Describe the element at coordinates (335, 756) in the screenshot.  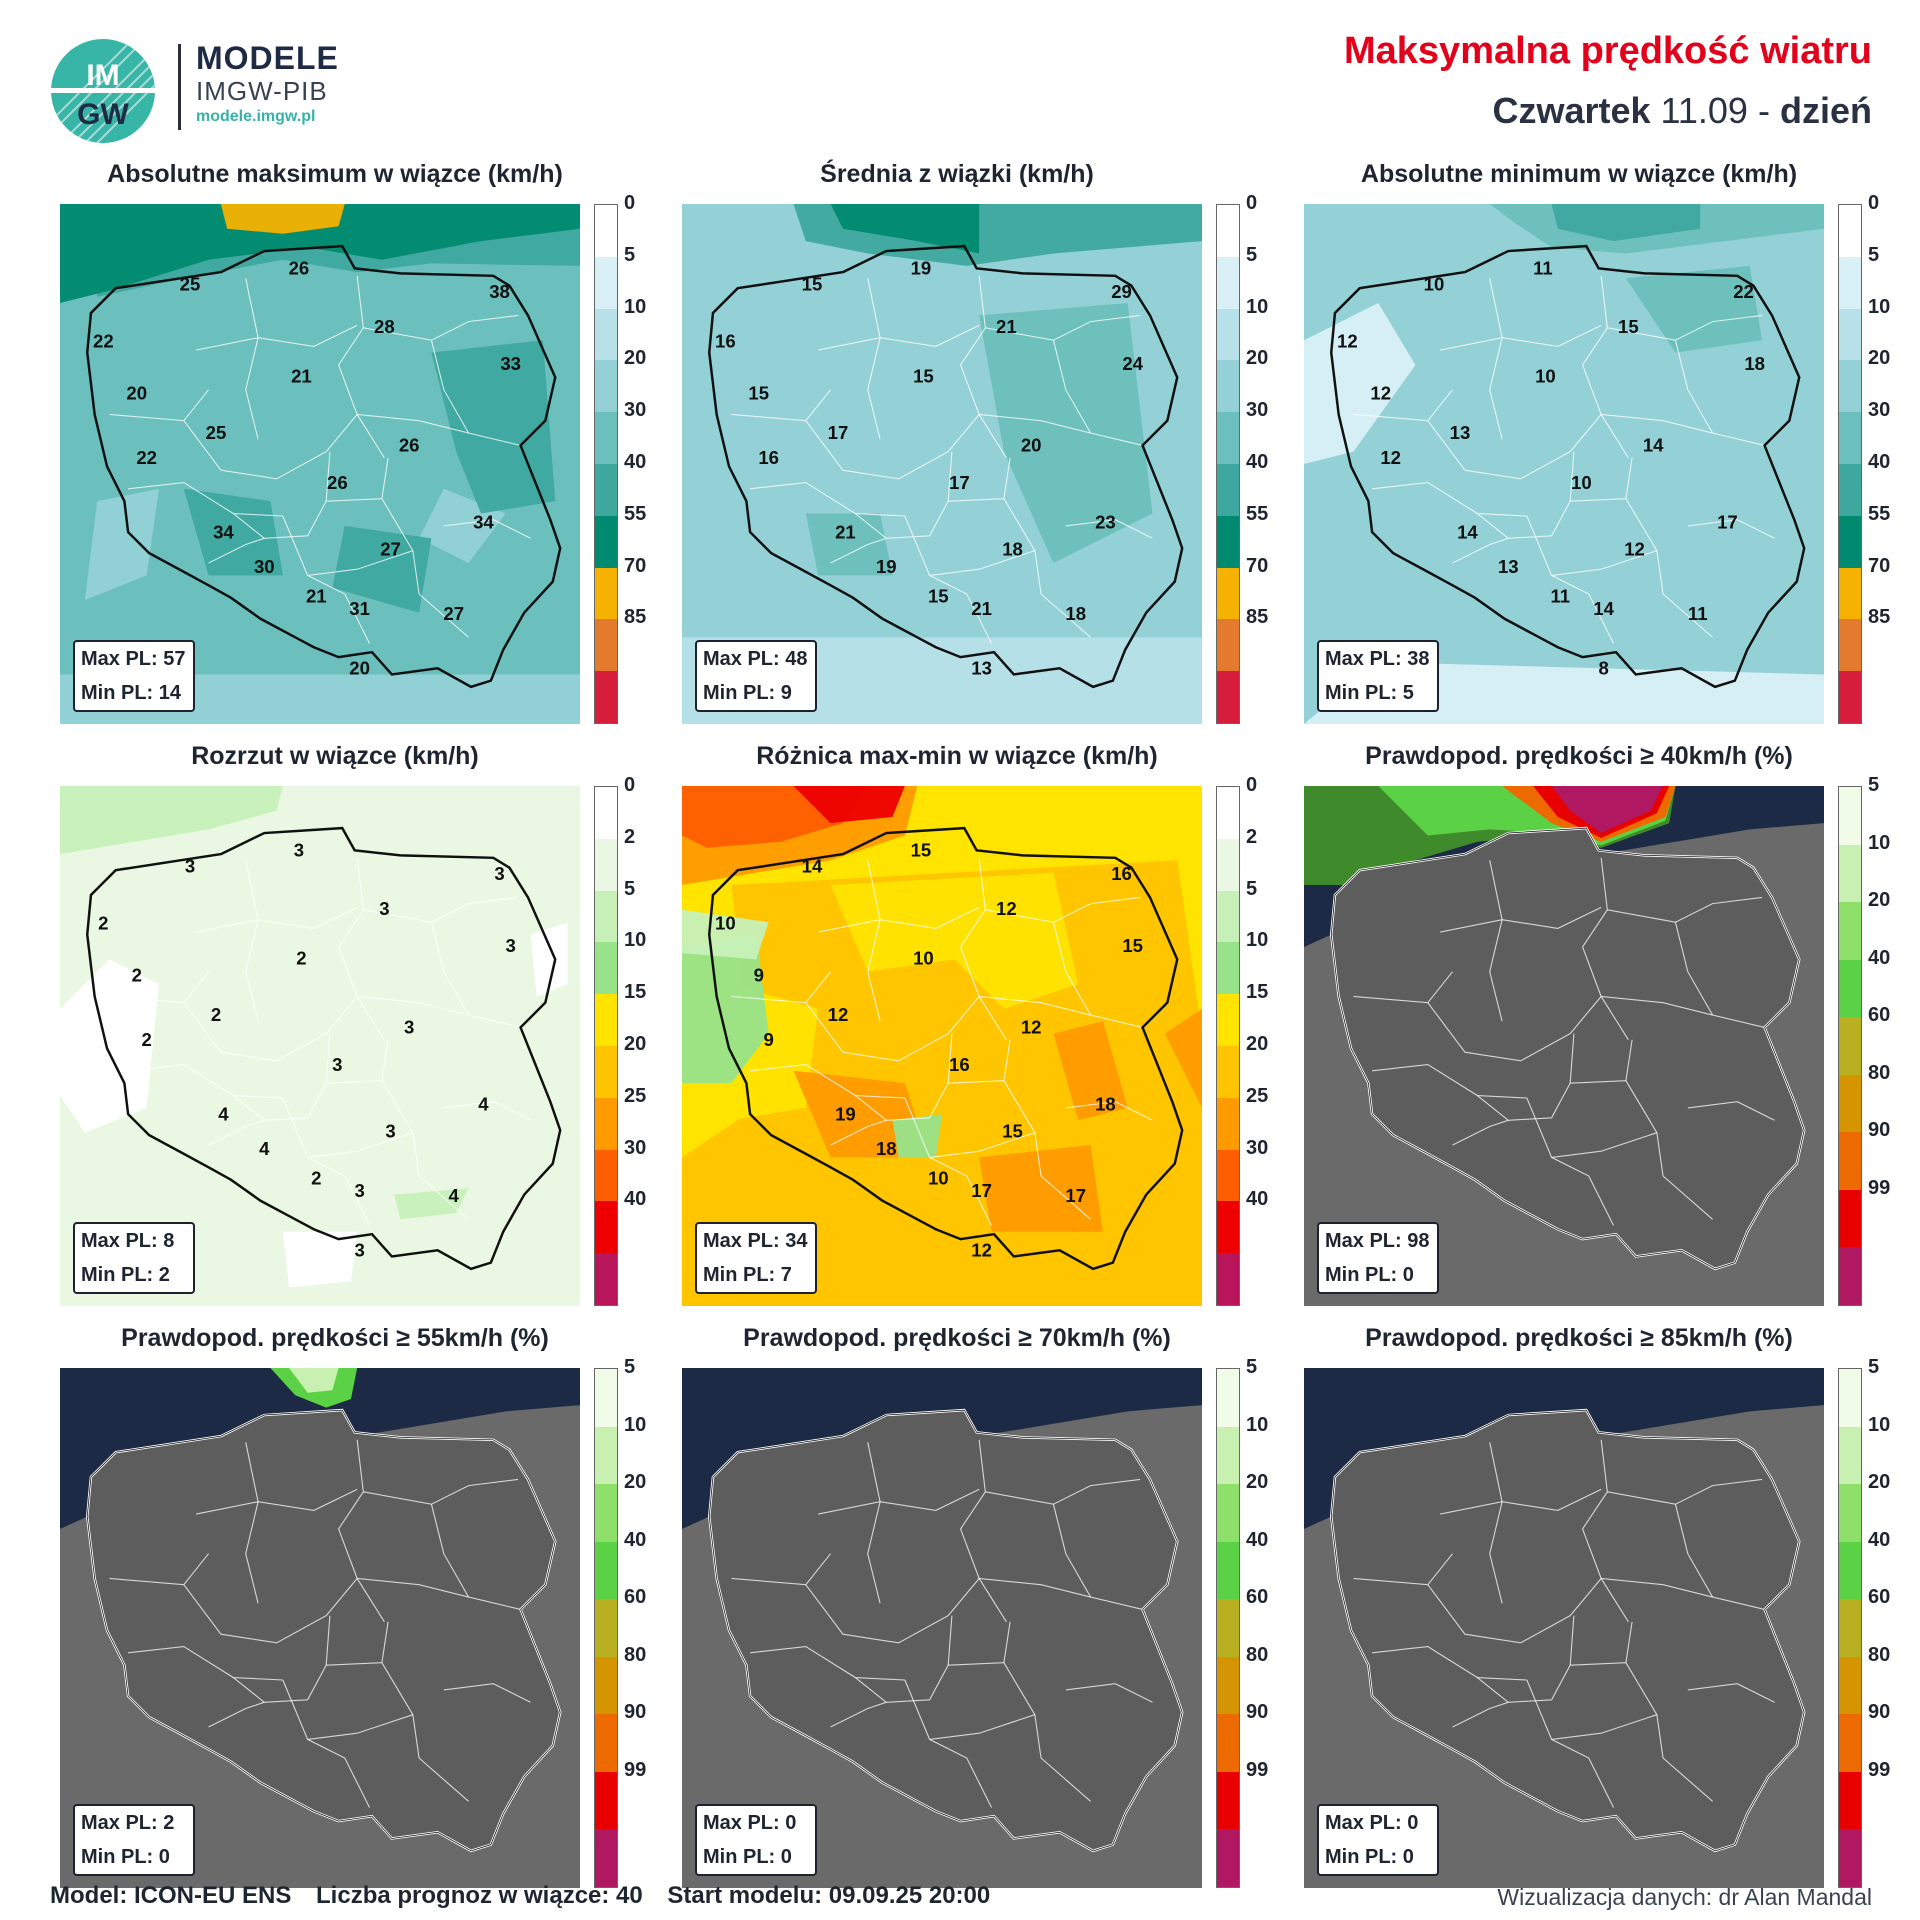
I see `panel-title: Rozrzut w wiązce (km/h)` at that location.